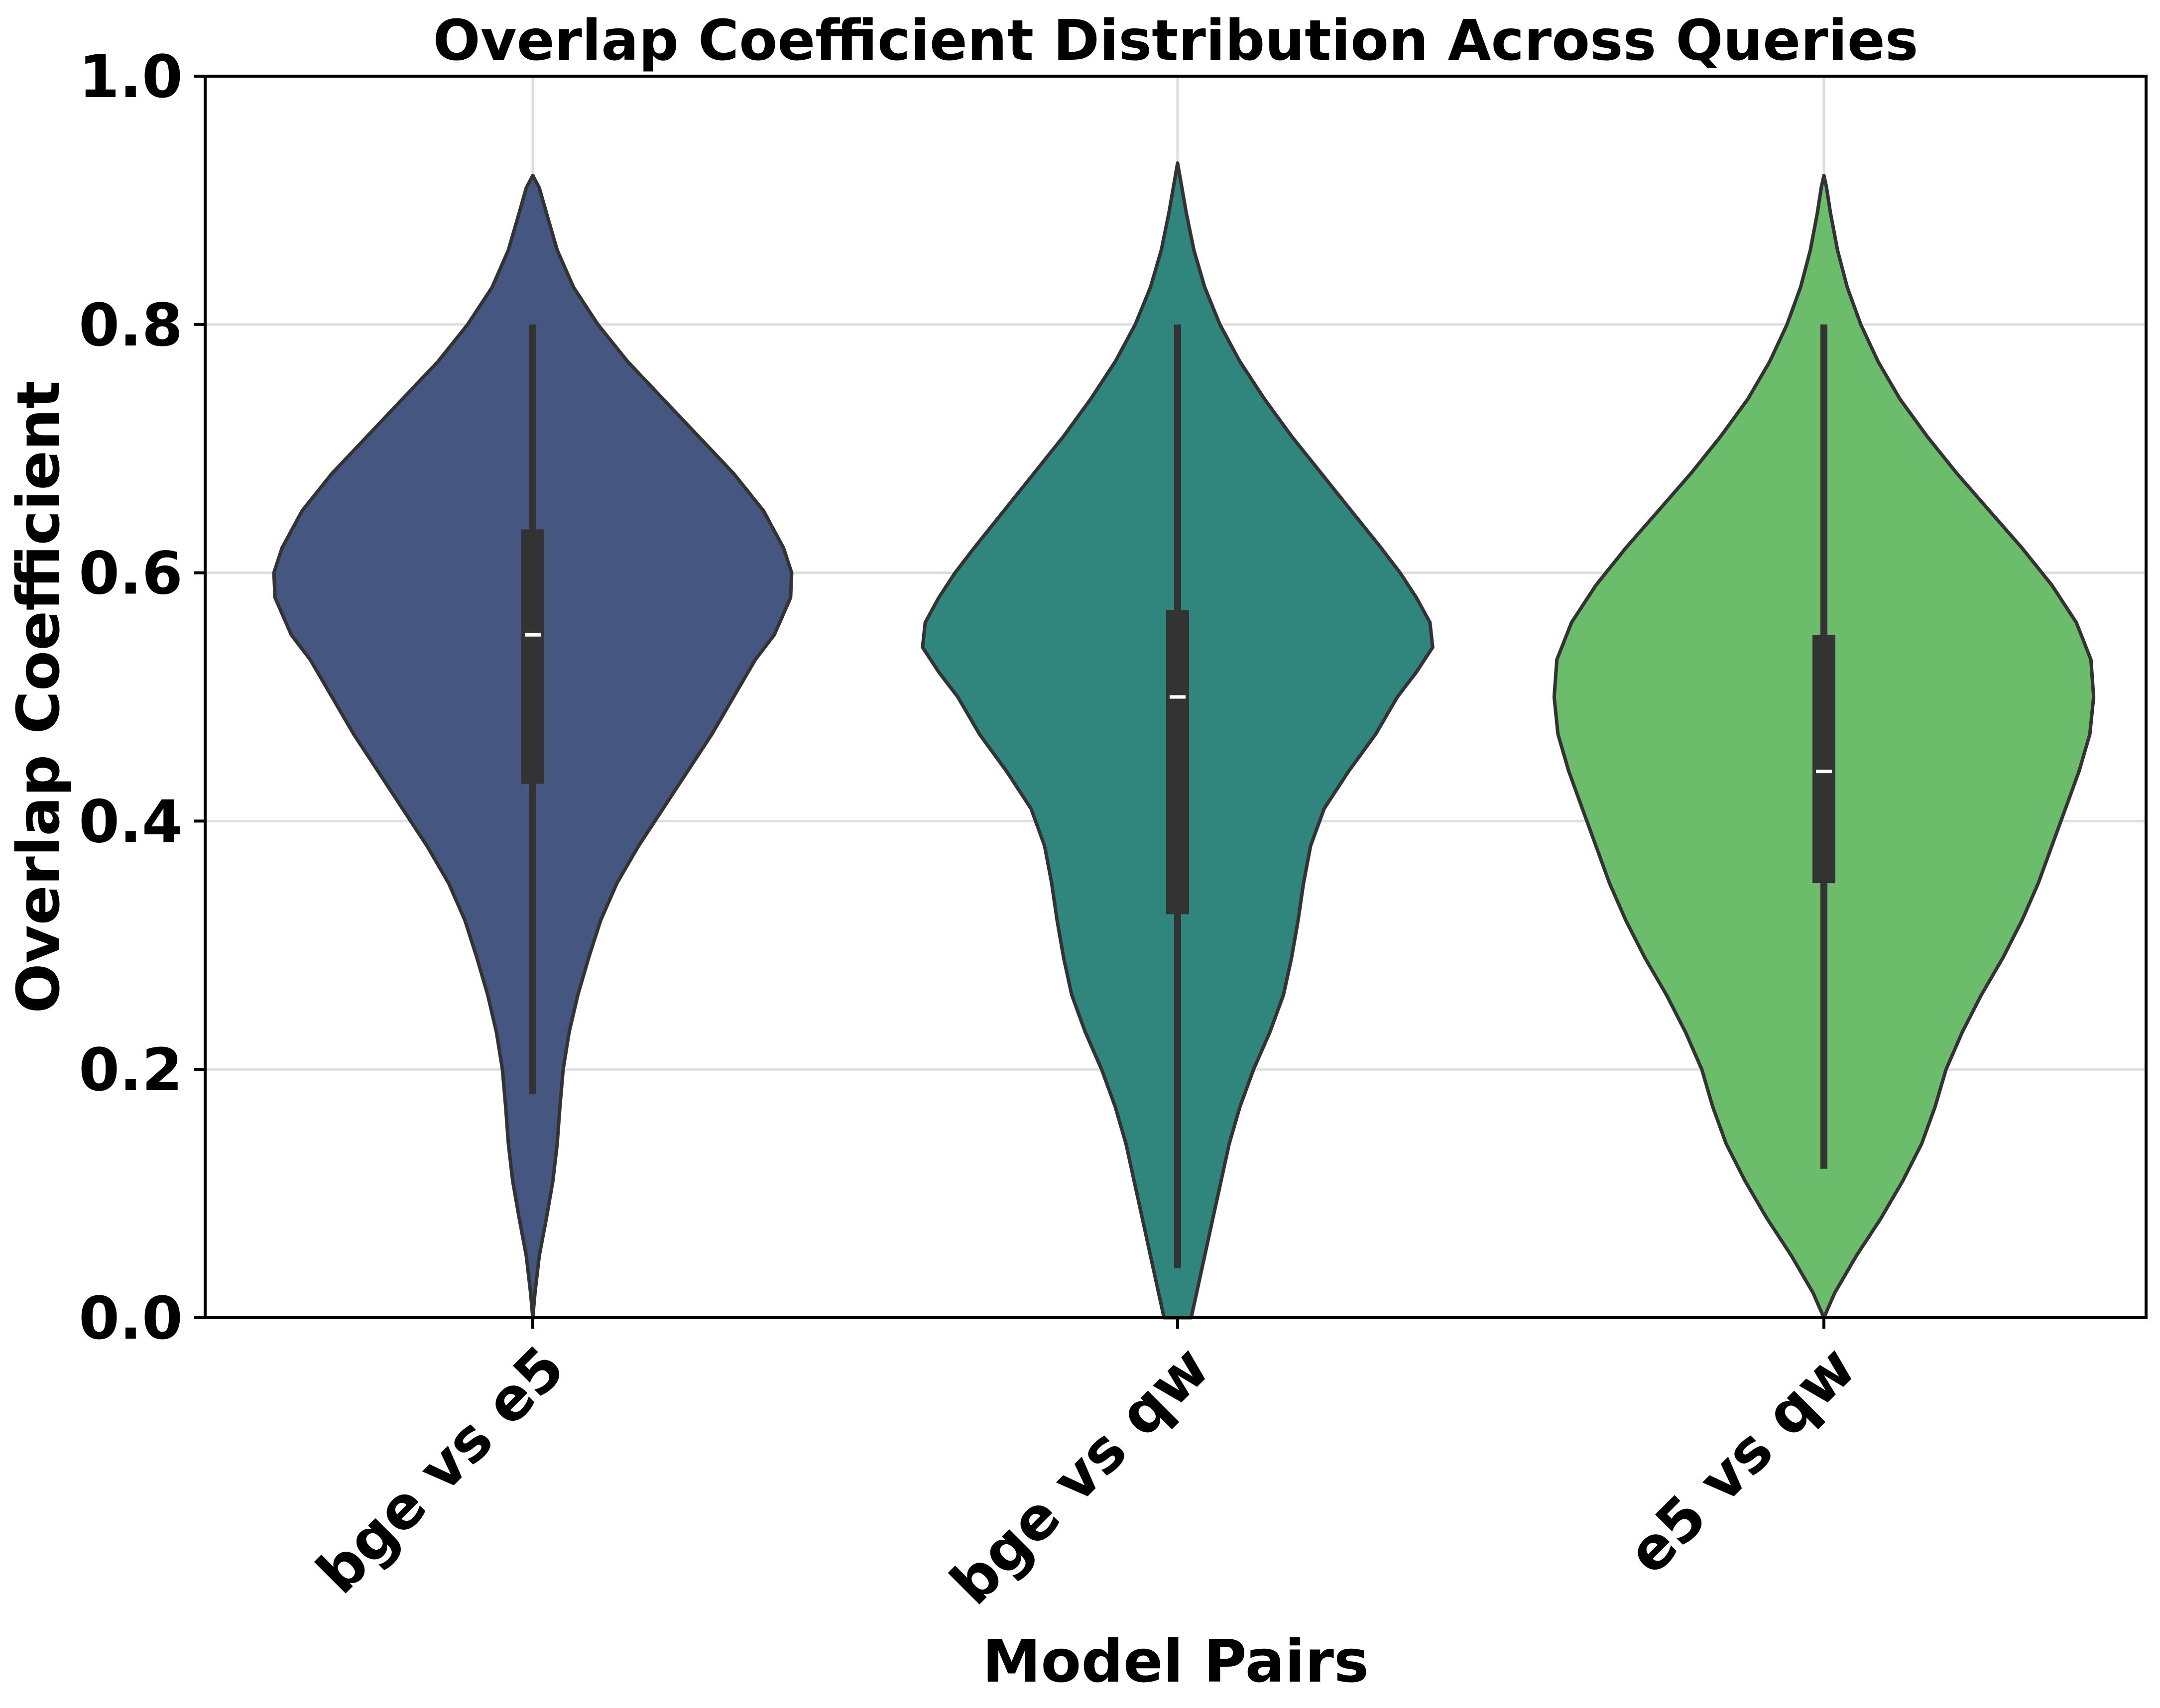  What do you see at coordinates (38, 696) in the screenshot?
I see `y-axis-label: Overlap Coefficient` at bounding box center [38, 696].